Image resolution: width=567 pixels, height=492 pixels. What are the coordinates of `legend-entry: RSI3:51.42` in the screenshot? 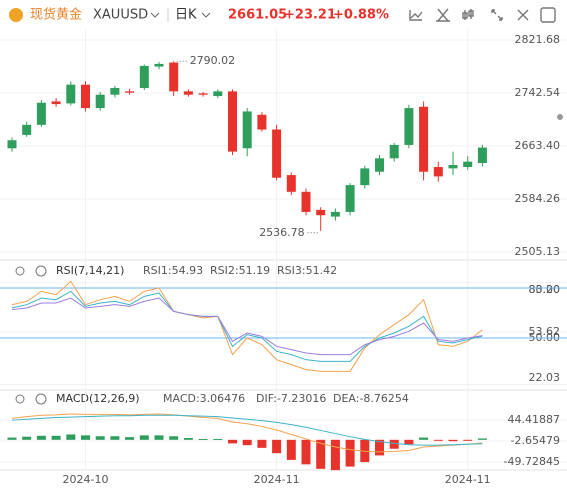 It's located at (307, 270).